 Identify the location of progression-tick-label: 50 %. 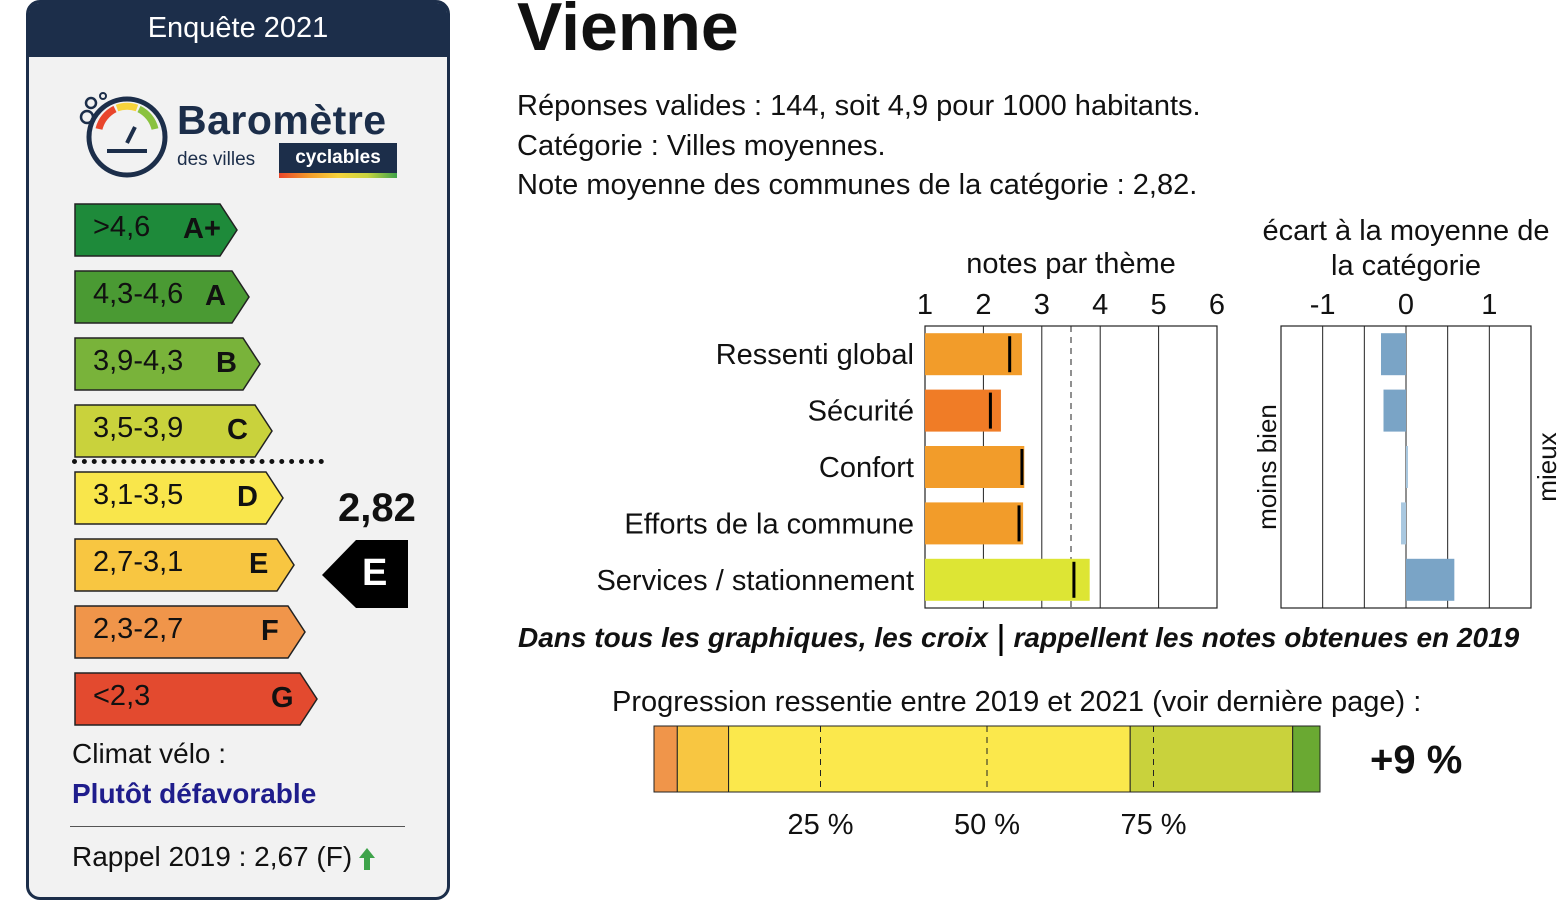
(987, 825).